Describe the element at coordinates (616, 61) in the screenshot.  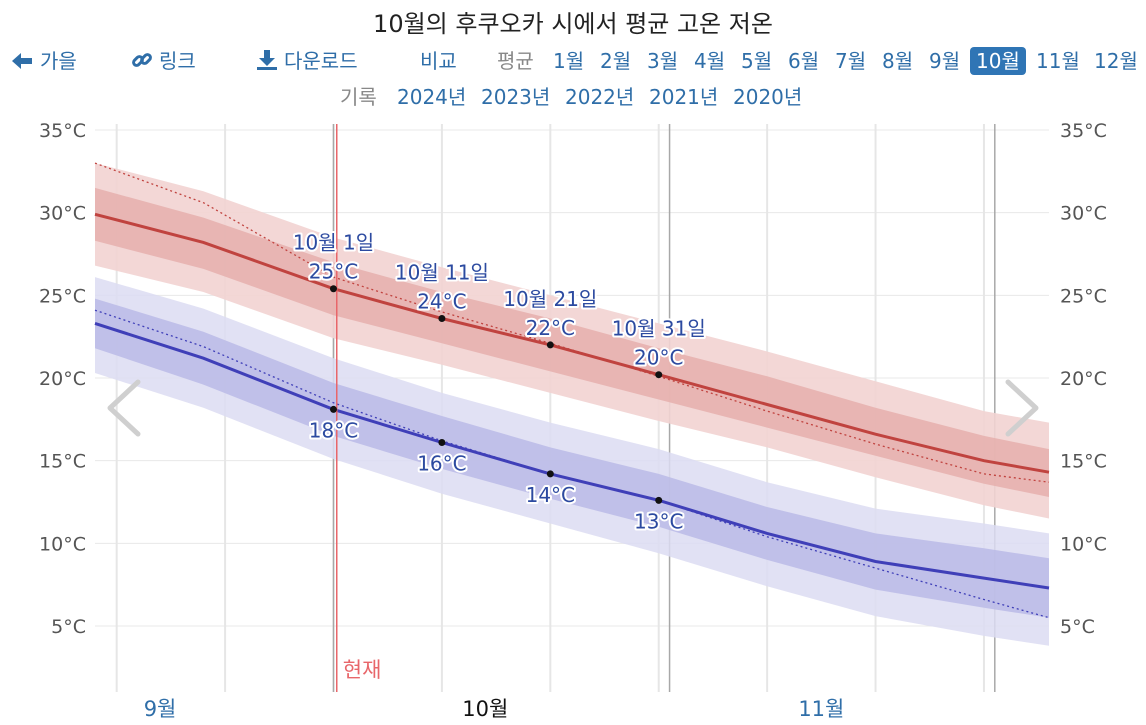
I see `month-tab-2: 2월` at that location.